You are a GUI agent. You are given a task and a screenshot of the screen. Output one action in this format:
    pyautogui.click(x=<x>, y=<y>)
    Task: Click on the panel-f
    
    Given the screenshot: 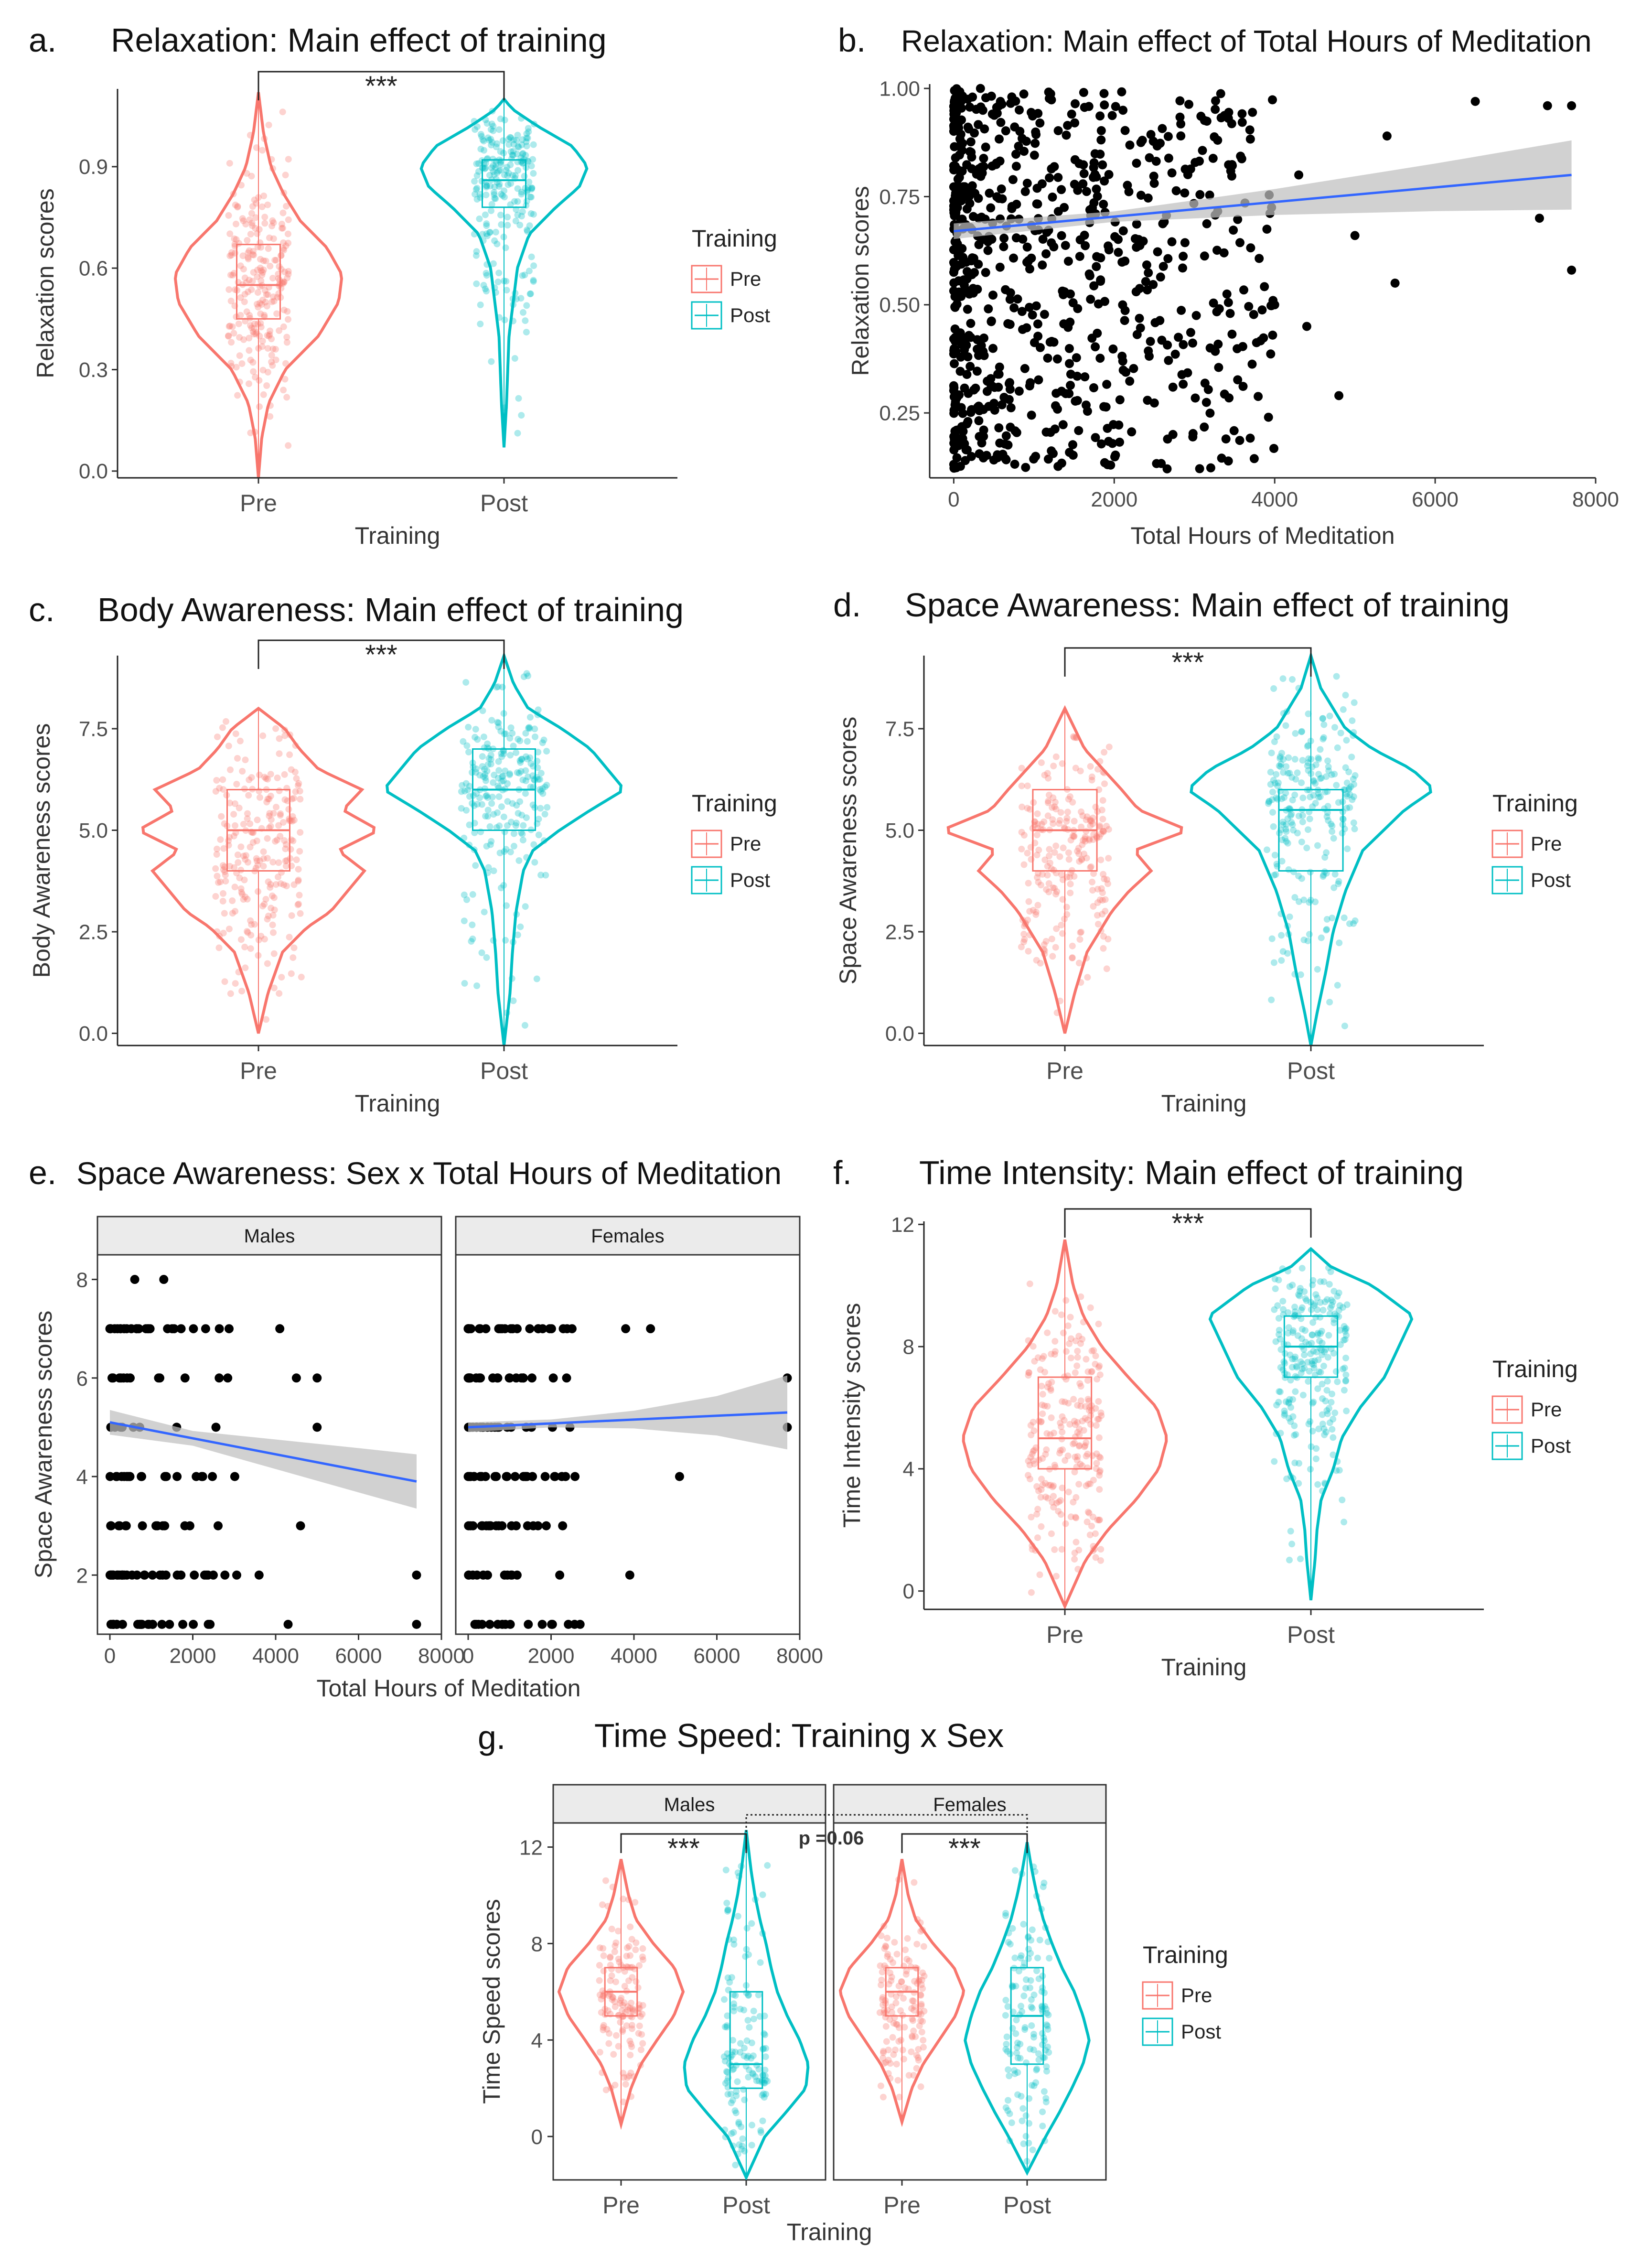 What is the action you would take?
    pyautogui.click(x=1204, y=1415)
    